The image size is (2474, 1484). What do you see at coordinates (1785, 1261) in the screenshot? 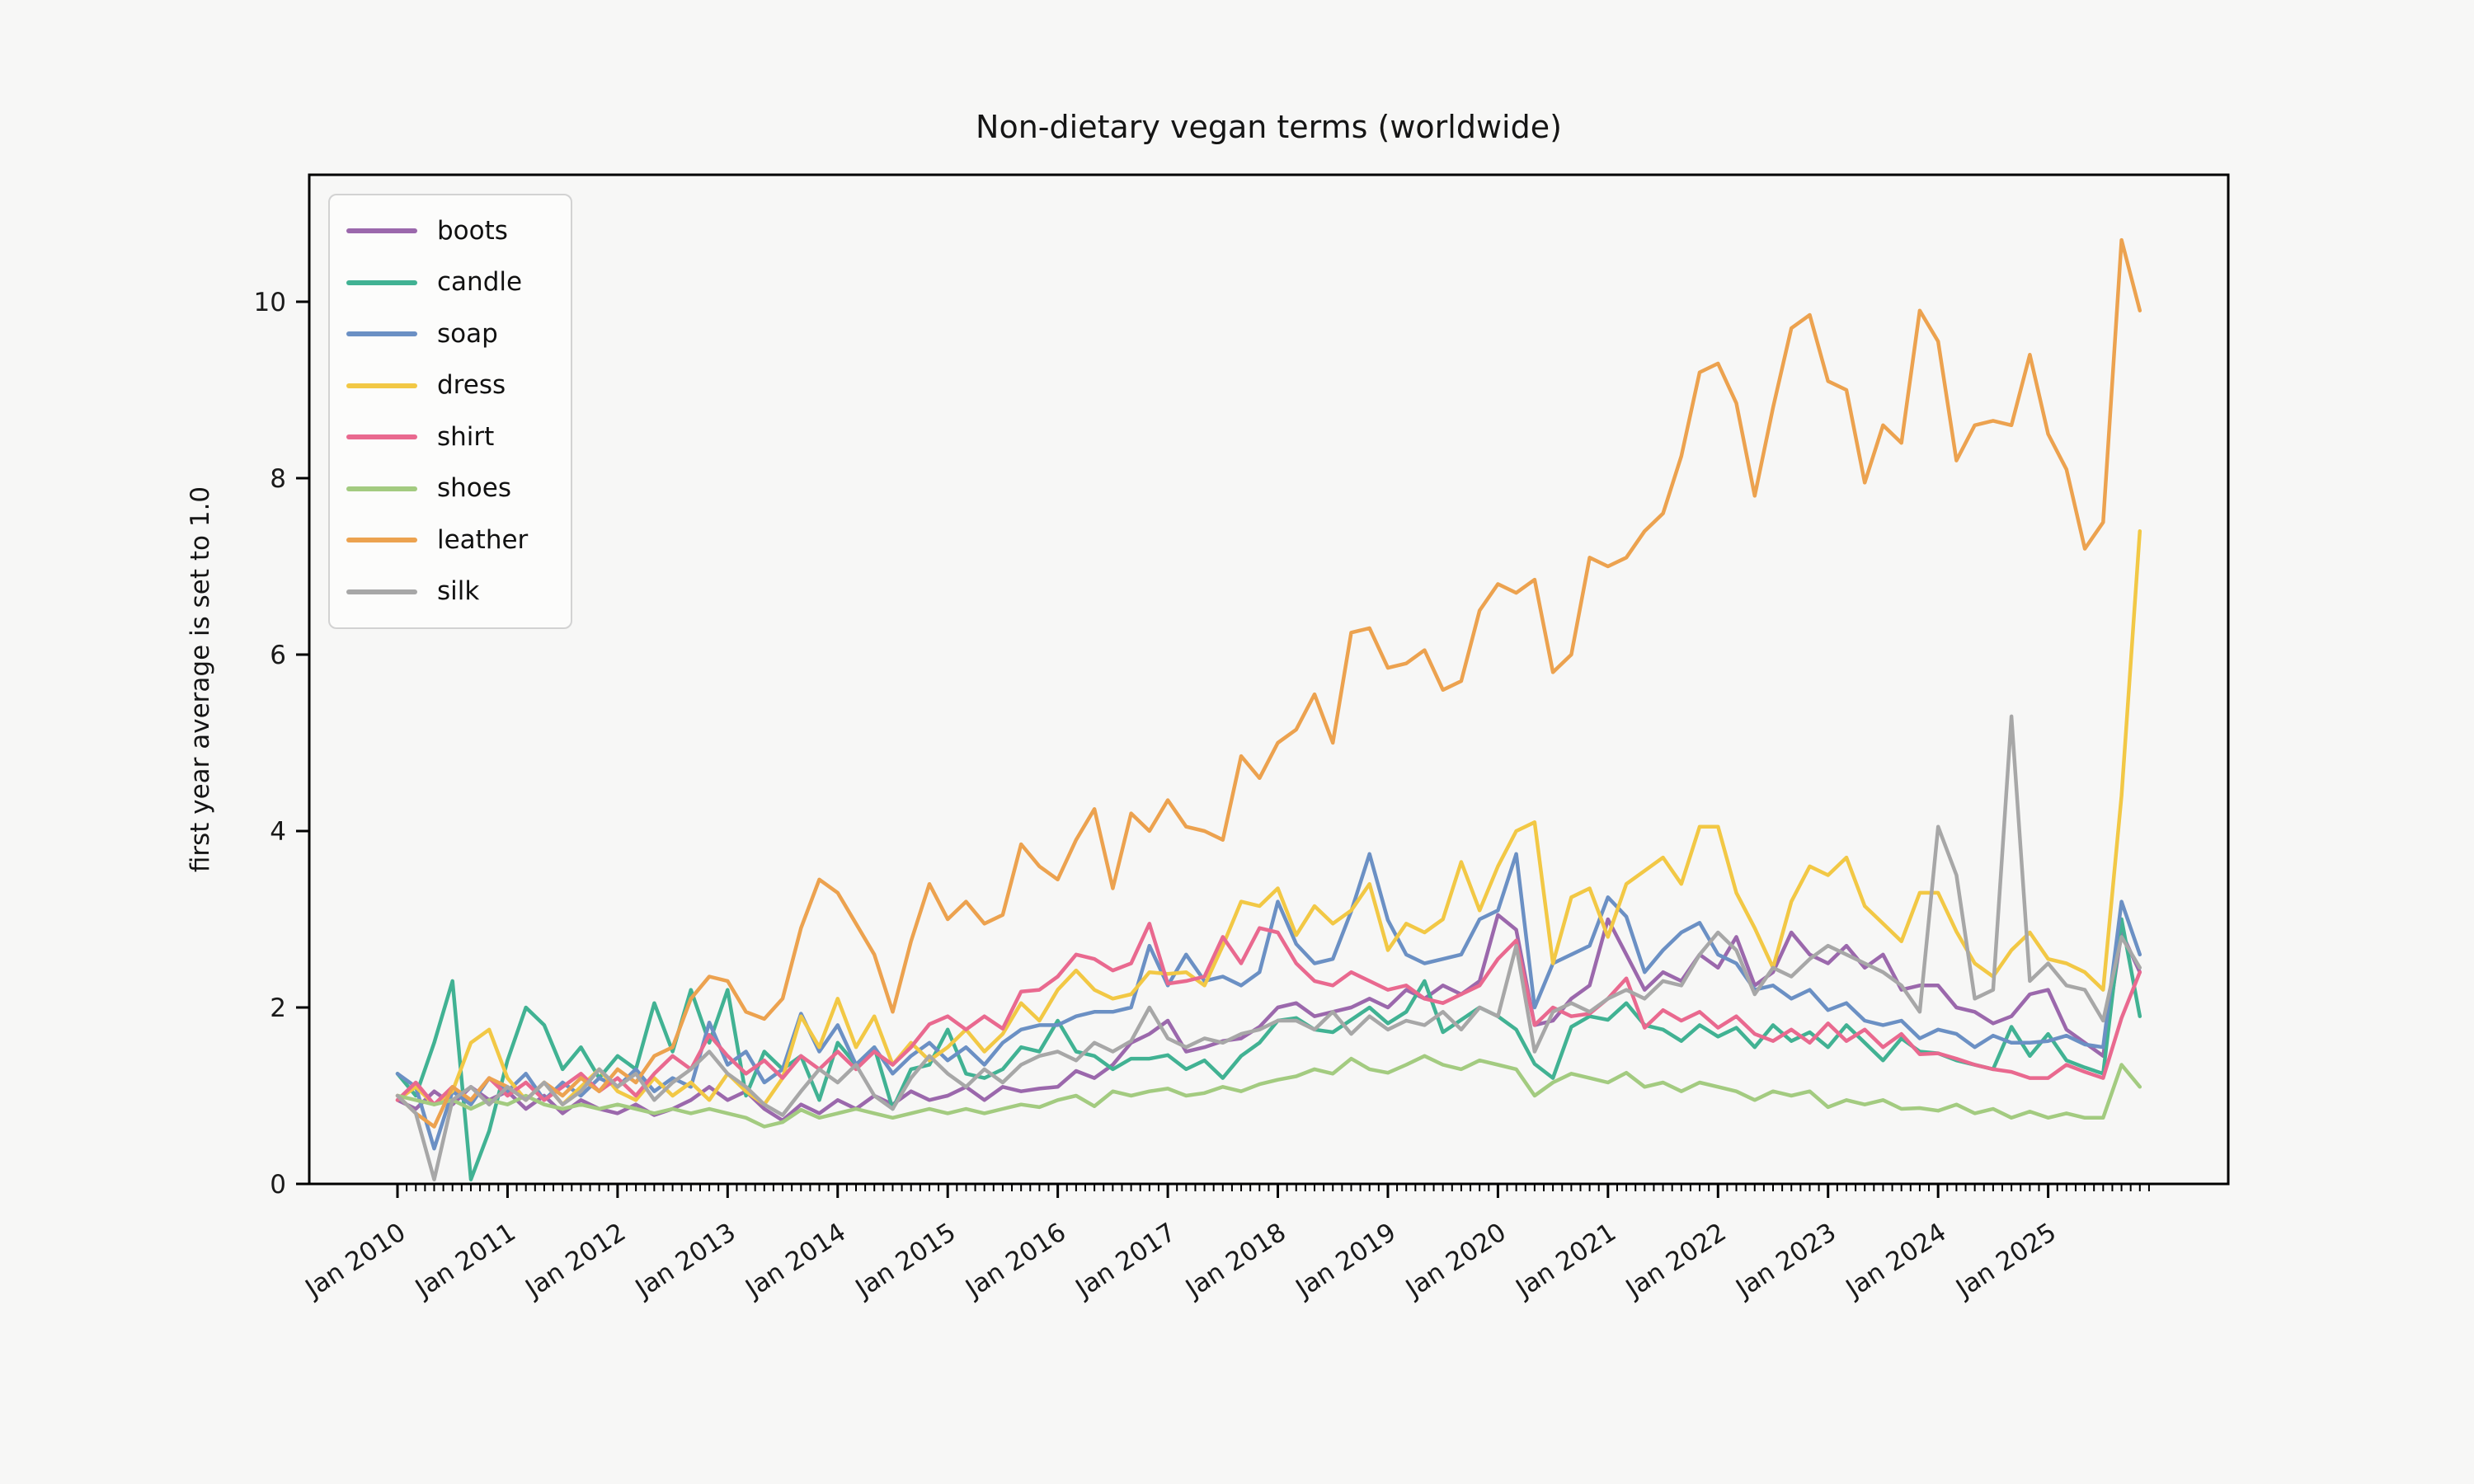
I see `x-tick-label: Jan 2023` at bounding box center [1785, 1261].